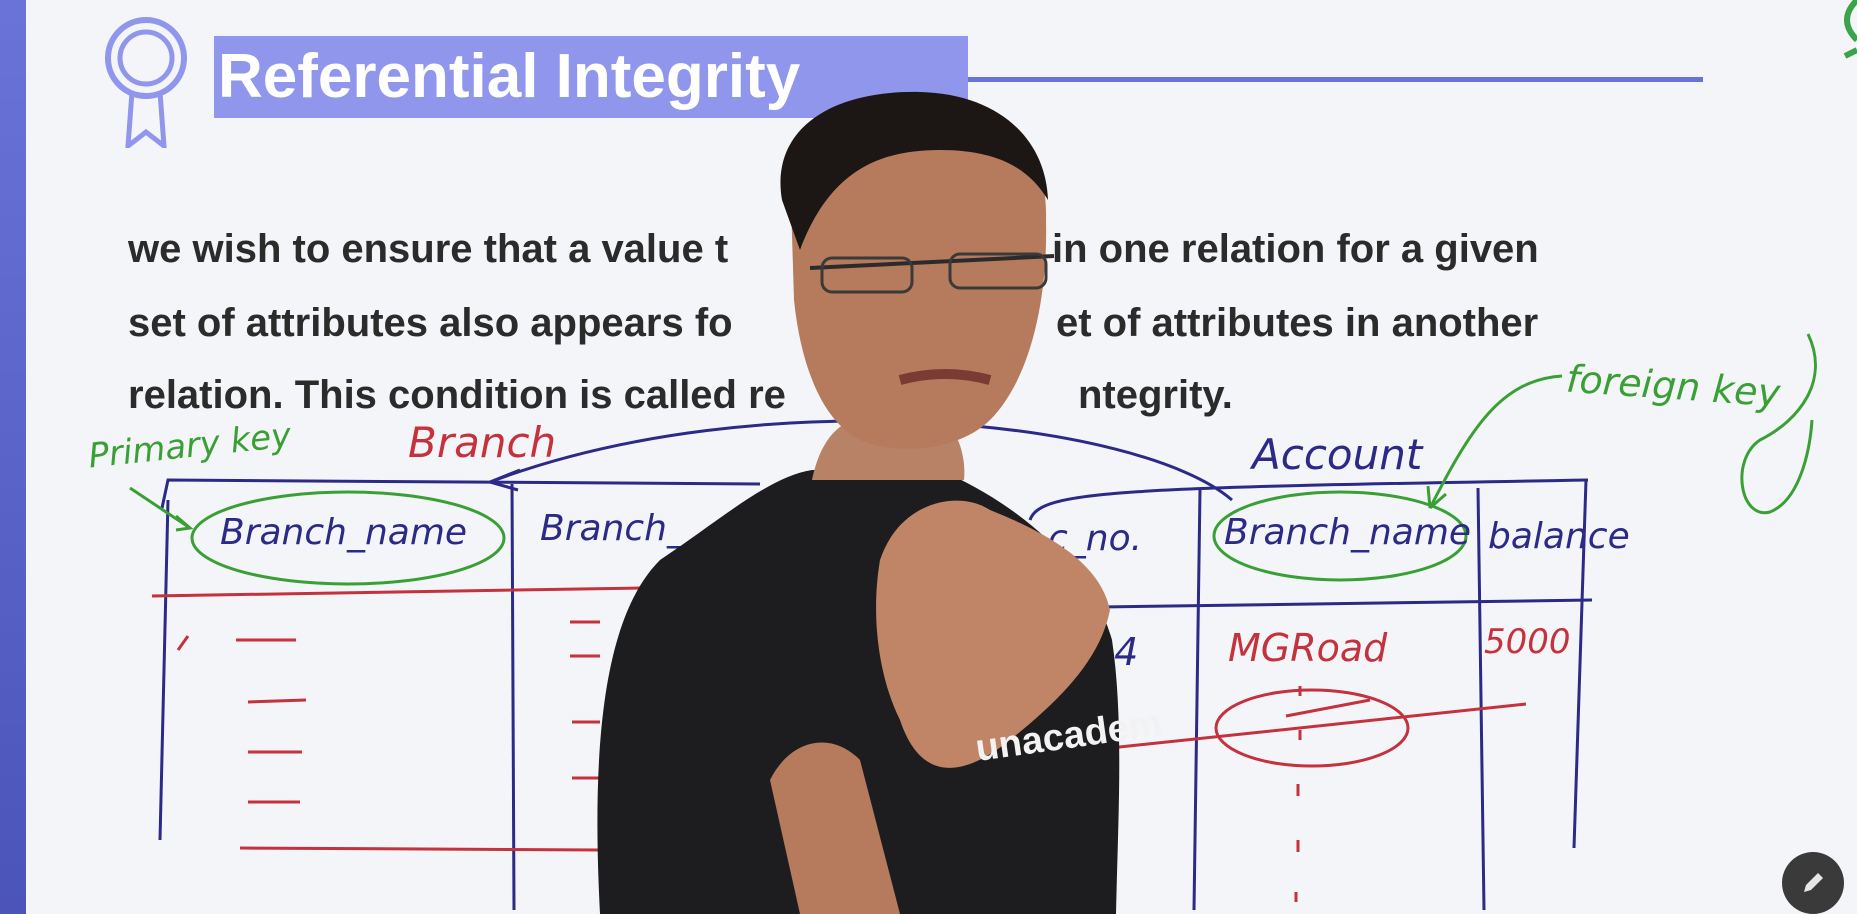 Image resolution: width=1857 pixels, height=914 pixels. Describe the element at coordinates (146, 82) in the screenshot. I see `award-ribbon-icon` at that location.